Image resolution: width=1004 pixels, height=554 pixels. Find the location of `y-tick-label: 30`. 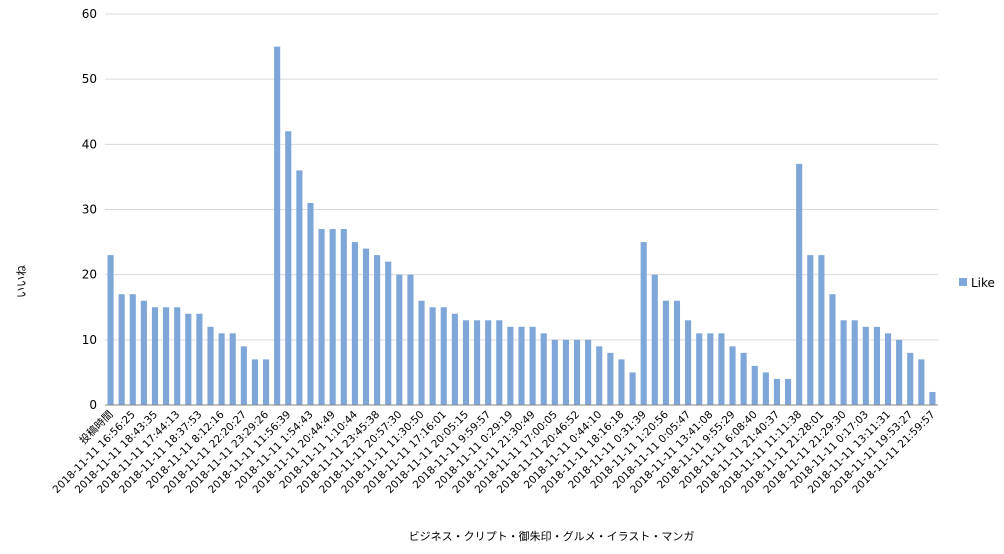

y-tick-label: 30 is located at coordinates (89, 210).